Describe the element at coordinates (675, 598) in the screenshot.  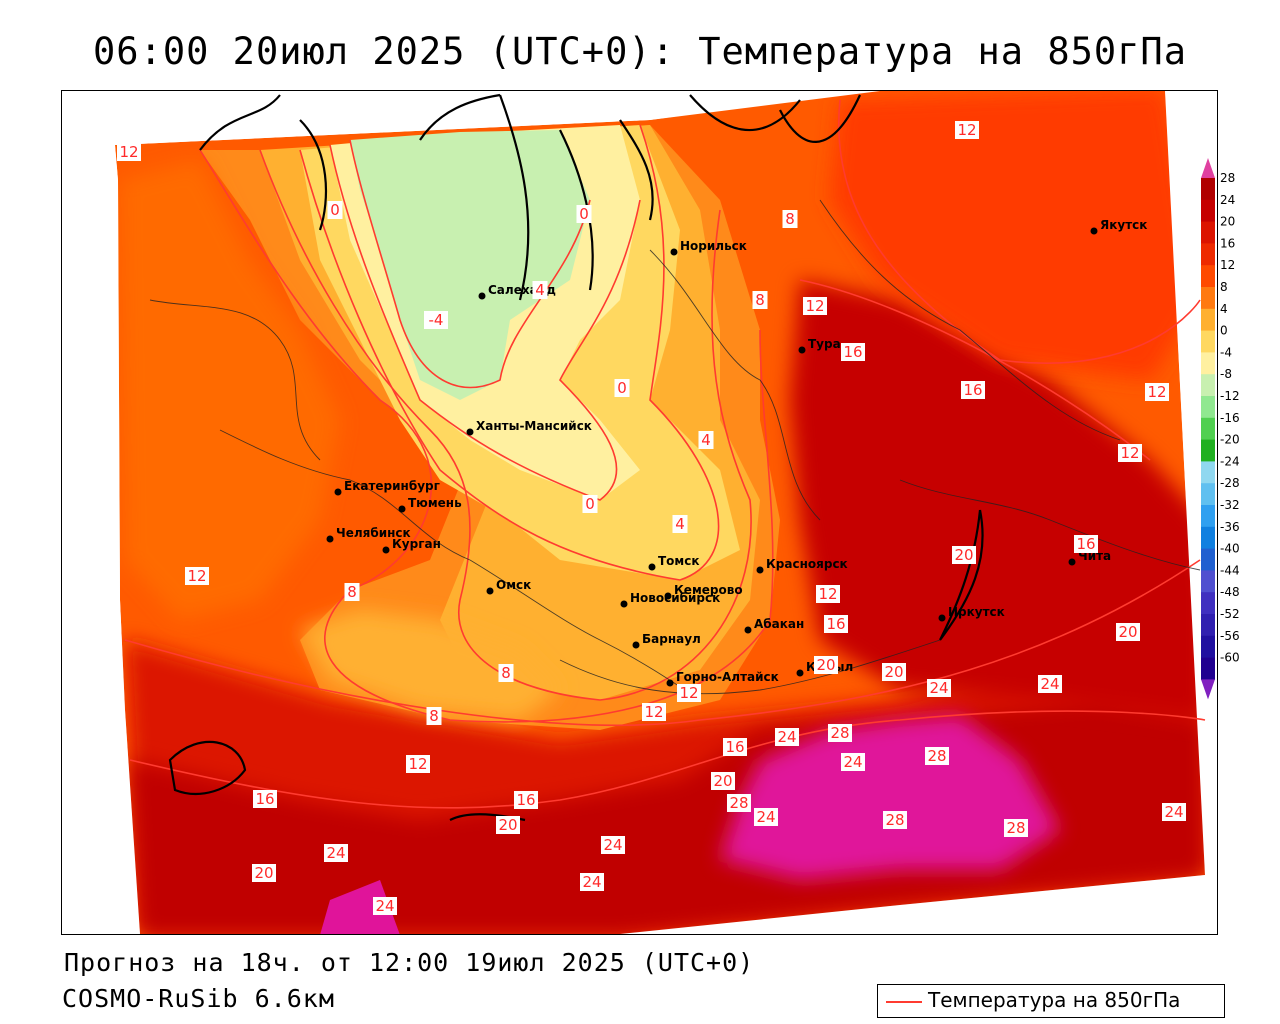
I see `city-label: Новосибирск` at that location.